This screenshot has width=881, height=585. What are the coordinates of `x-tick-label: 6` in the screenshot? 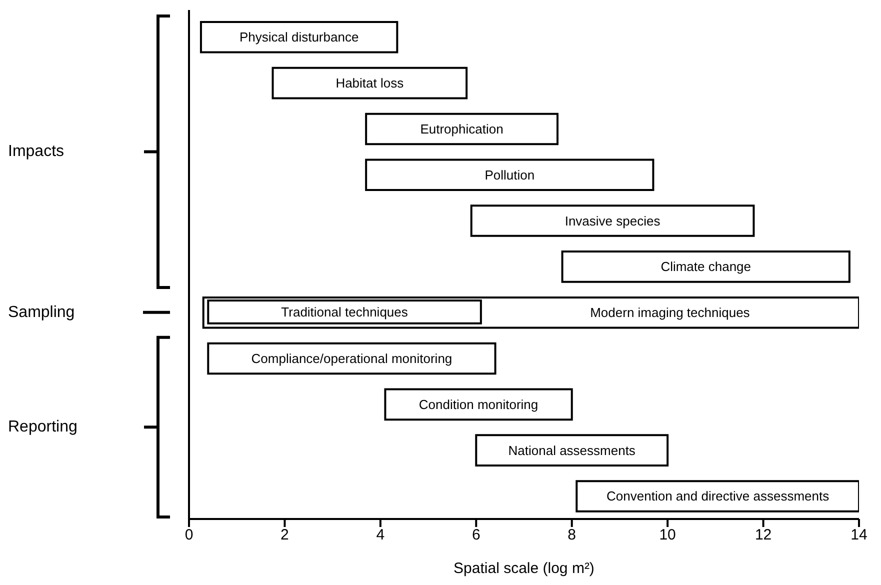 It's located at (476, 535).